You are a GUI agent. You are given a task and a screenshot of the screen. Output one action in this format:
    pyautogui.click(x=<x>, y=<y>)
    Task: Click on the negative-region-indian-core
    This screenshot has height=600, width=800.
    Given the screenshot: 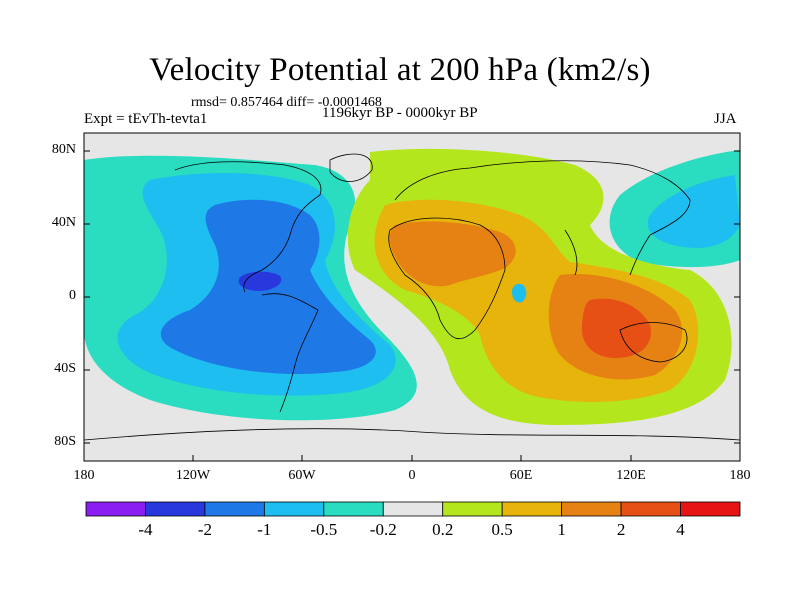 What is the action you would take?
    pyautogui.click(x=519, y=293)
    